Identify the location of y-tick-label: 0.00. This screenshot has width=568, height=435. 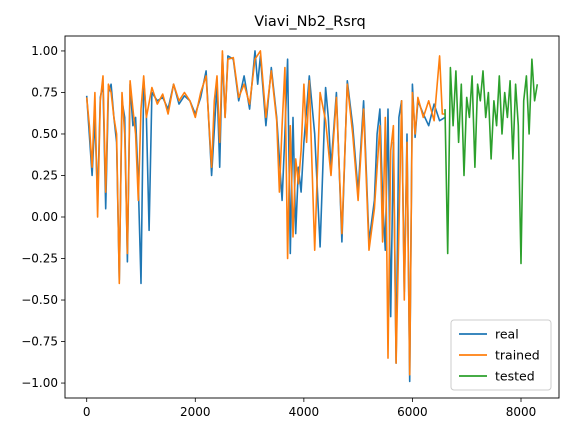
(44, 217).